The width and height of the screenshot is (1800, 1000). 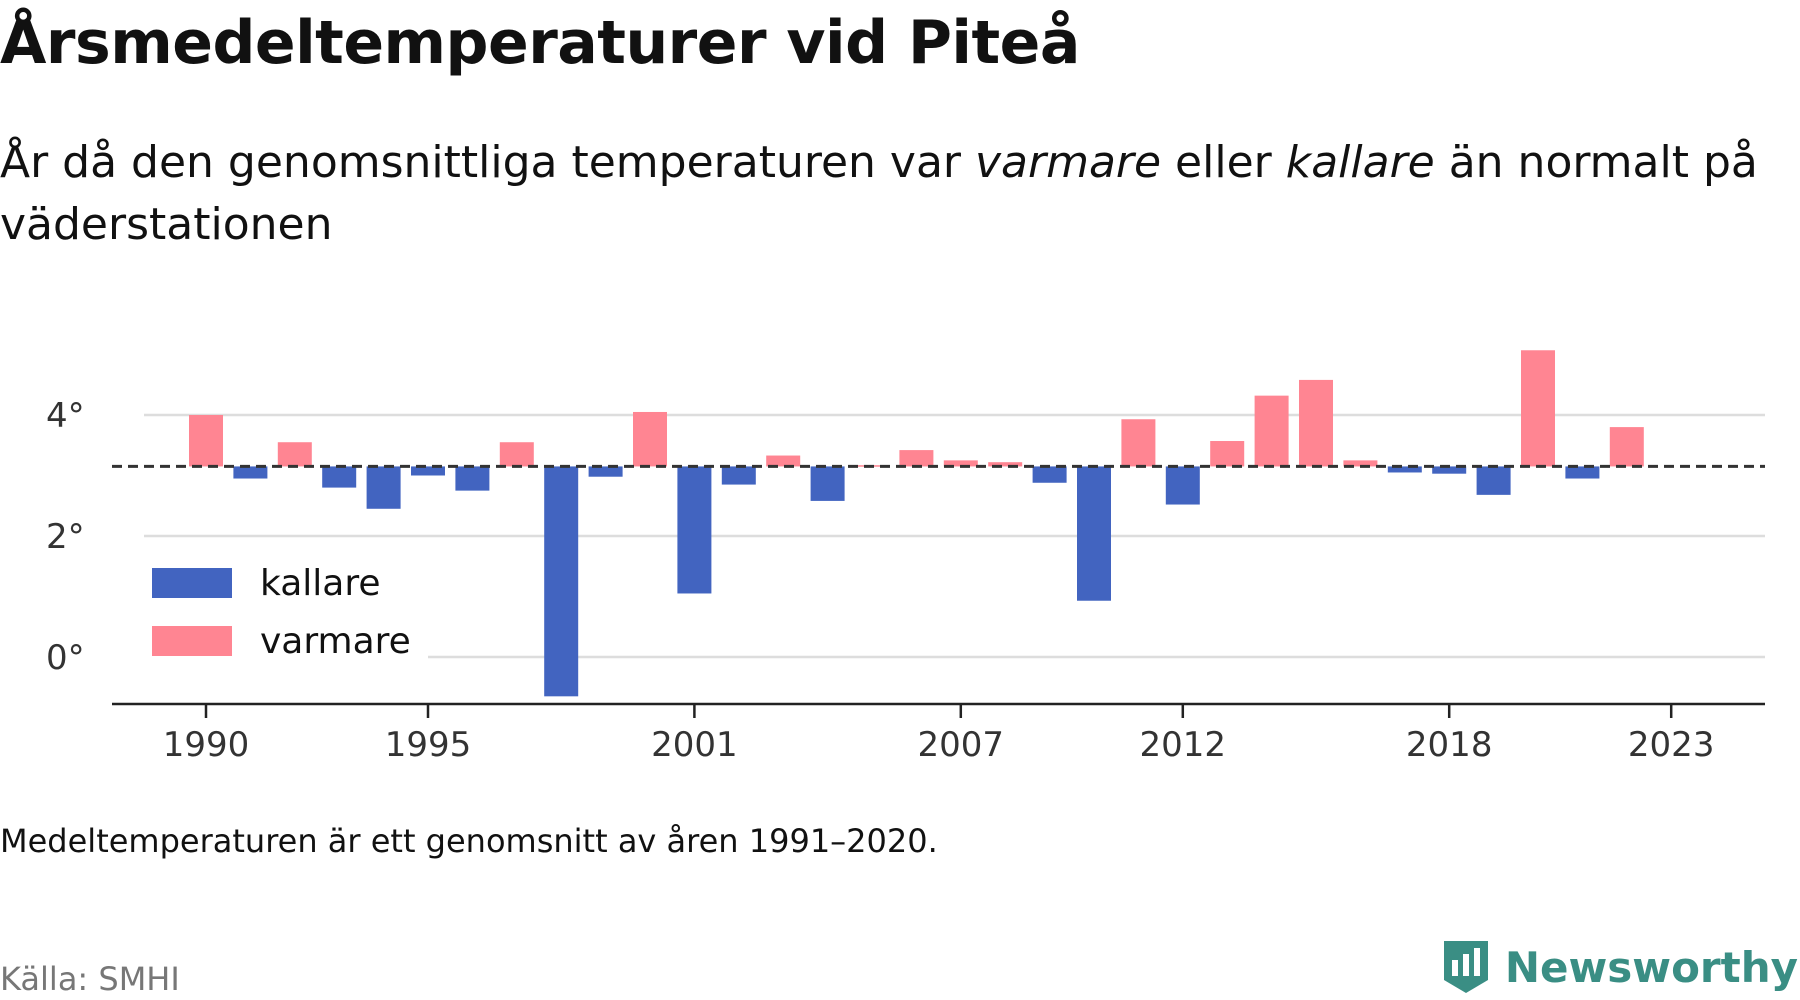 What do you see at coordinates (694, 530) in the screenshot?
I see `bar-2001` at bounding box center [694, 530].